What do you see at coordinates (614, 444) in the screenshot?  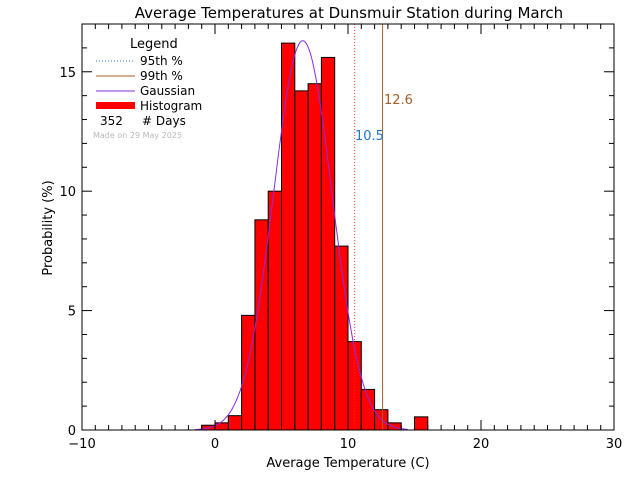 I see `x-tick-label: 30` at bounding box center [614, 444].